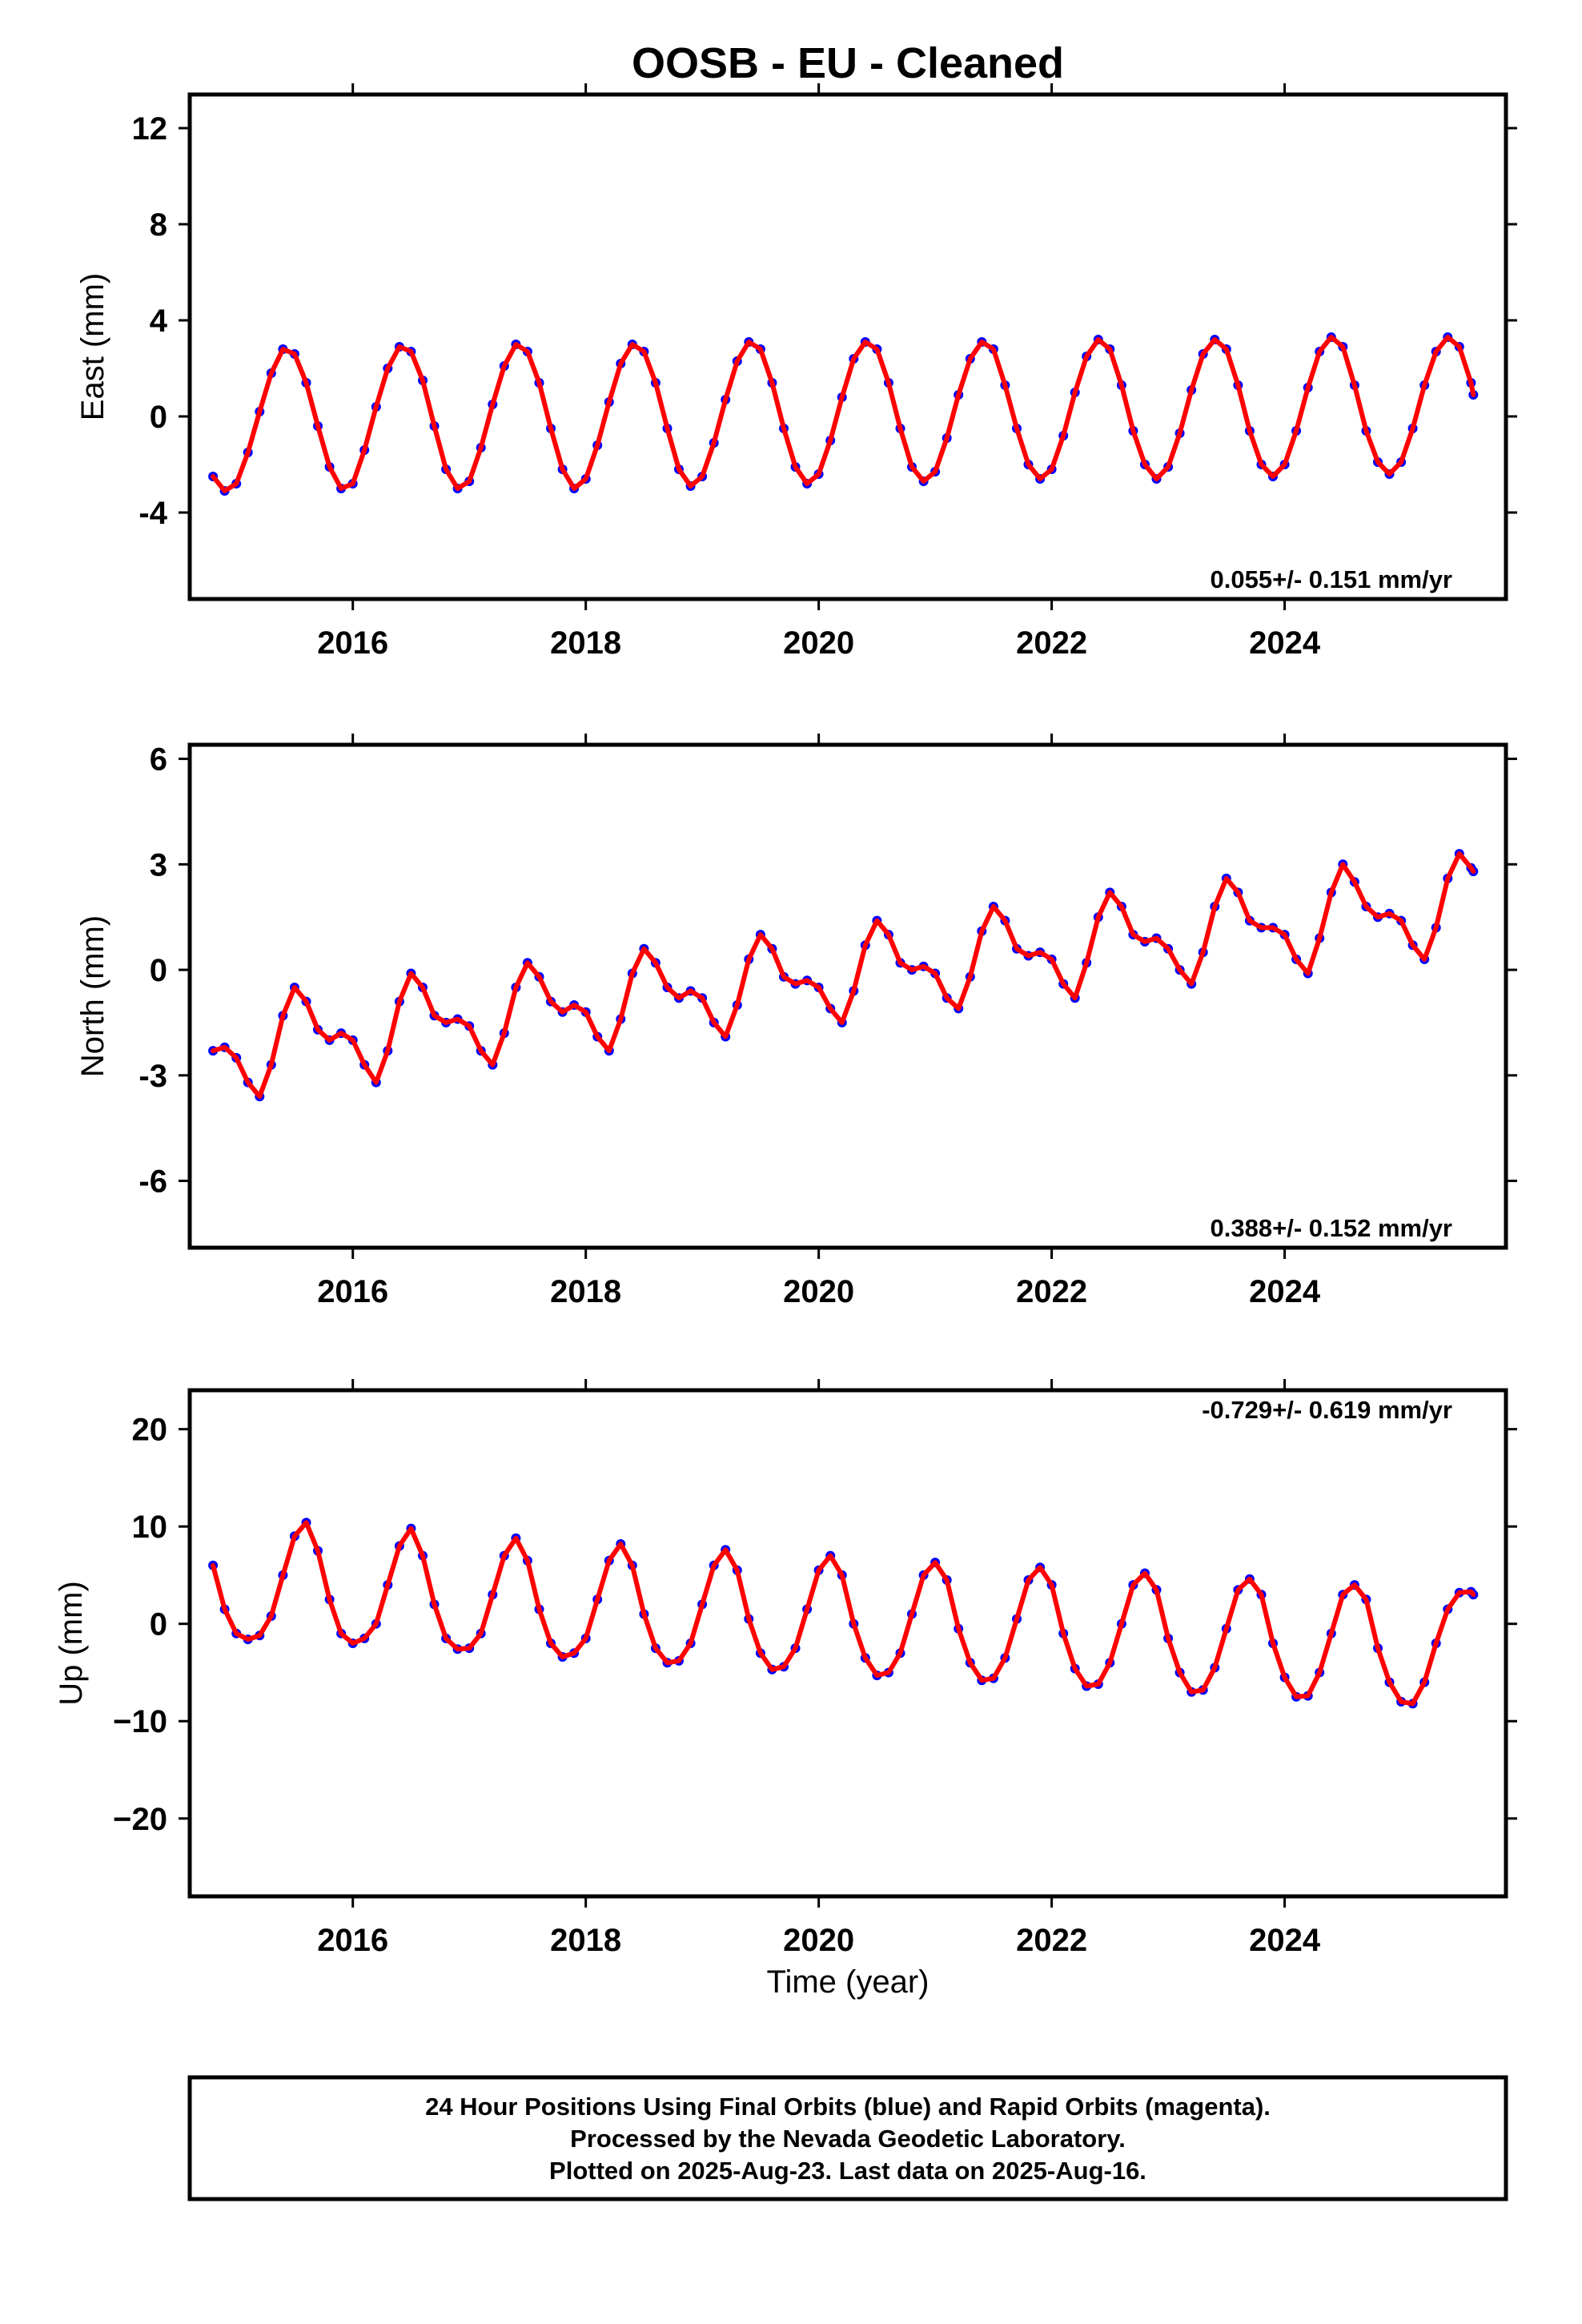 The height and width of the screenshot is (2324, 1582). What do you see at coordinates (585, 1940) in the screenshot?
I see `up-x-tick-label: 2018` at bounding box center [585, 1940].